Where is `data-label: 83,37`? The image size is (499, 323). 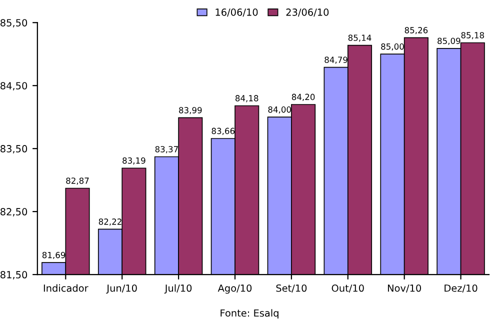 data-label: 83,37 is located at coordinates (166, 150).